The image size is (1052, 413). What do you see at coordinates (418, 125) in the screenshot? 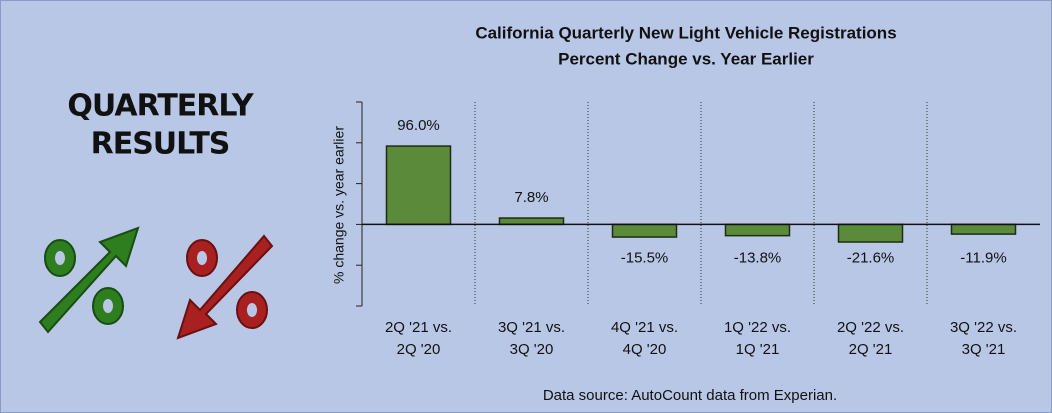
I see `value-label: 96.0%` at bounding box center [418, 125].